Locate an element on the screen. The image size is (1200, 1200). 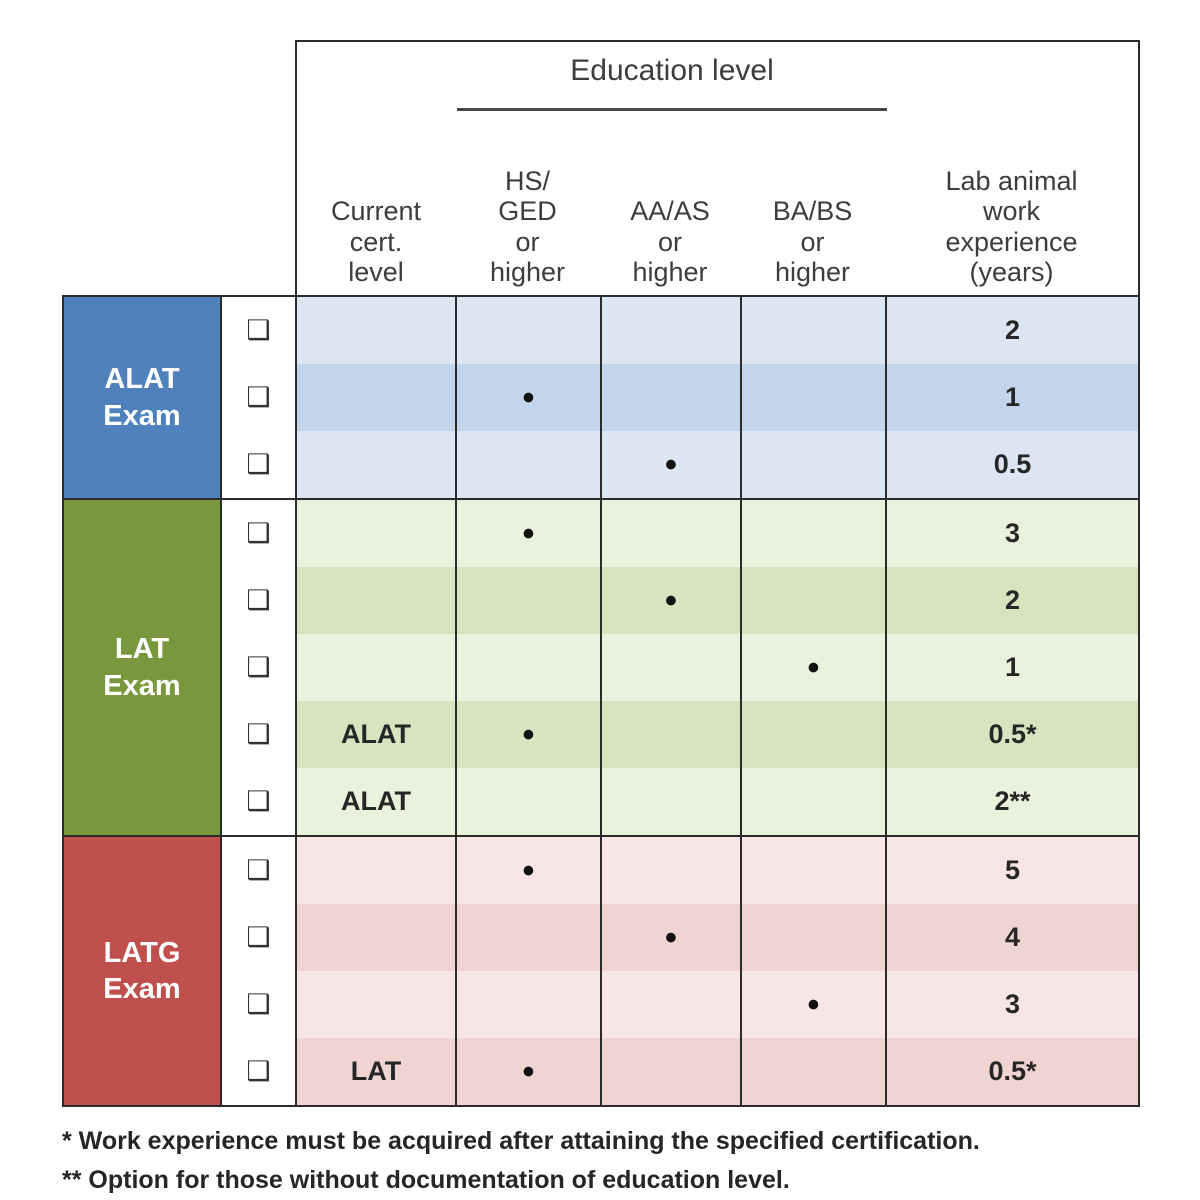
table-row: ❑ • 0.5 is located at coordinates (680, 464).